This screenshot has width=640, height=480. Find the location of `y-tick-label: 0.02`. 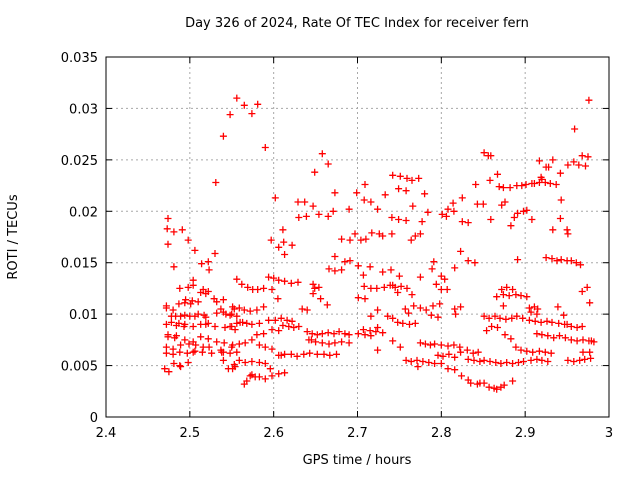

y-tick-label: 0.02 is located at coordinates (83, 212).